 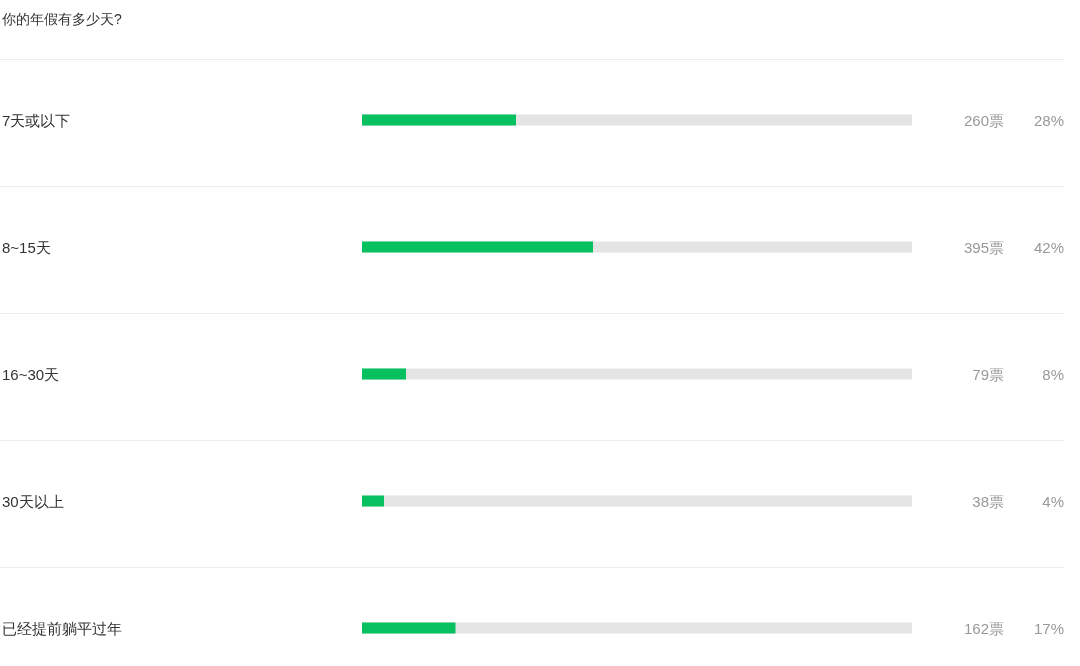 I want to click on y-tick-label: 30天以上, so click(x=33, y=501).